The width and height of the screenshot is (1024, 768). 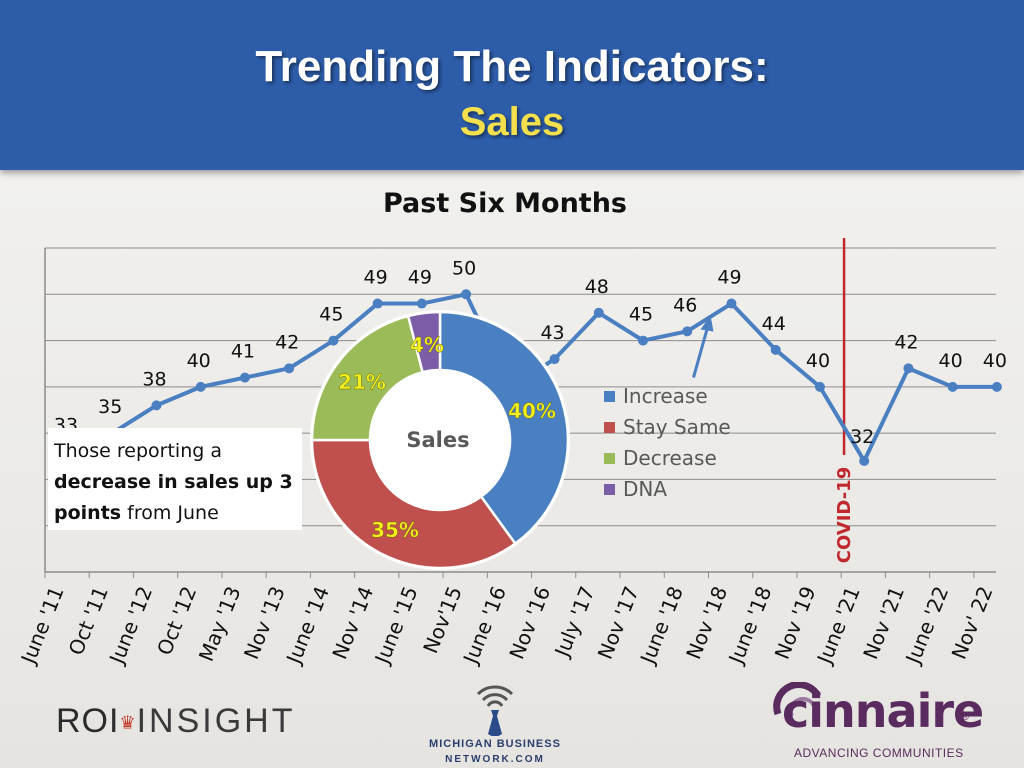 I want to click on x-tick-label: June '15, so click(x=395, y=626).